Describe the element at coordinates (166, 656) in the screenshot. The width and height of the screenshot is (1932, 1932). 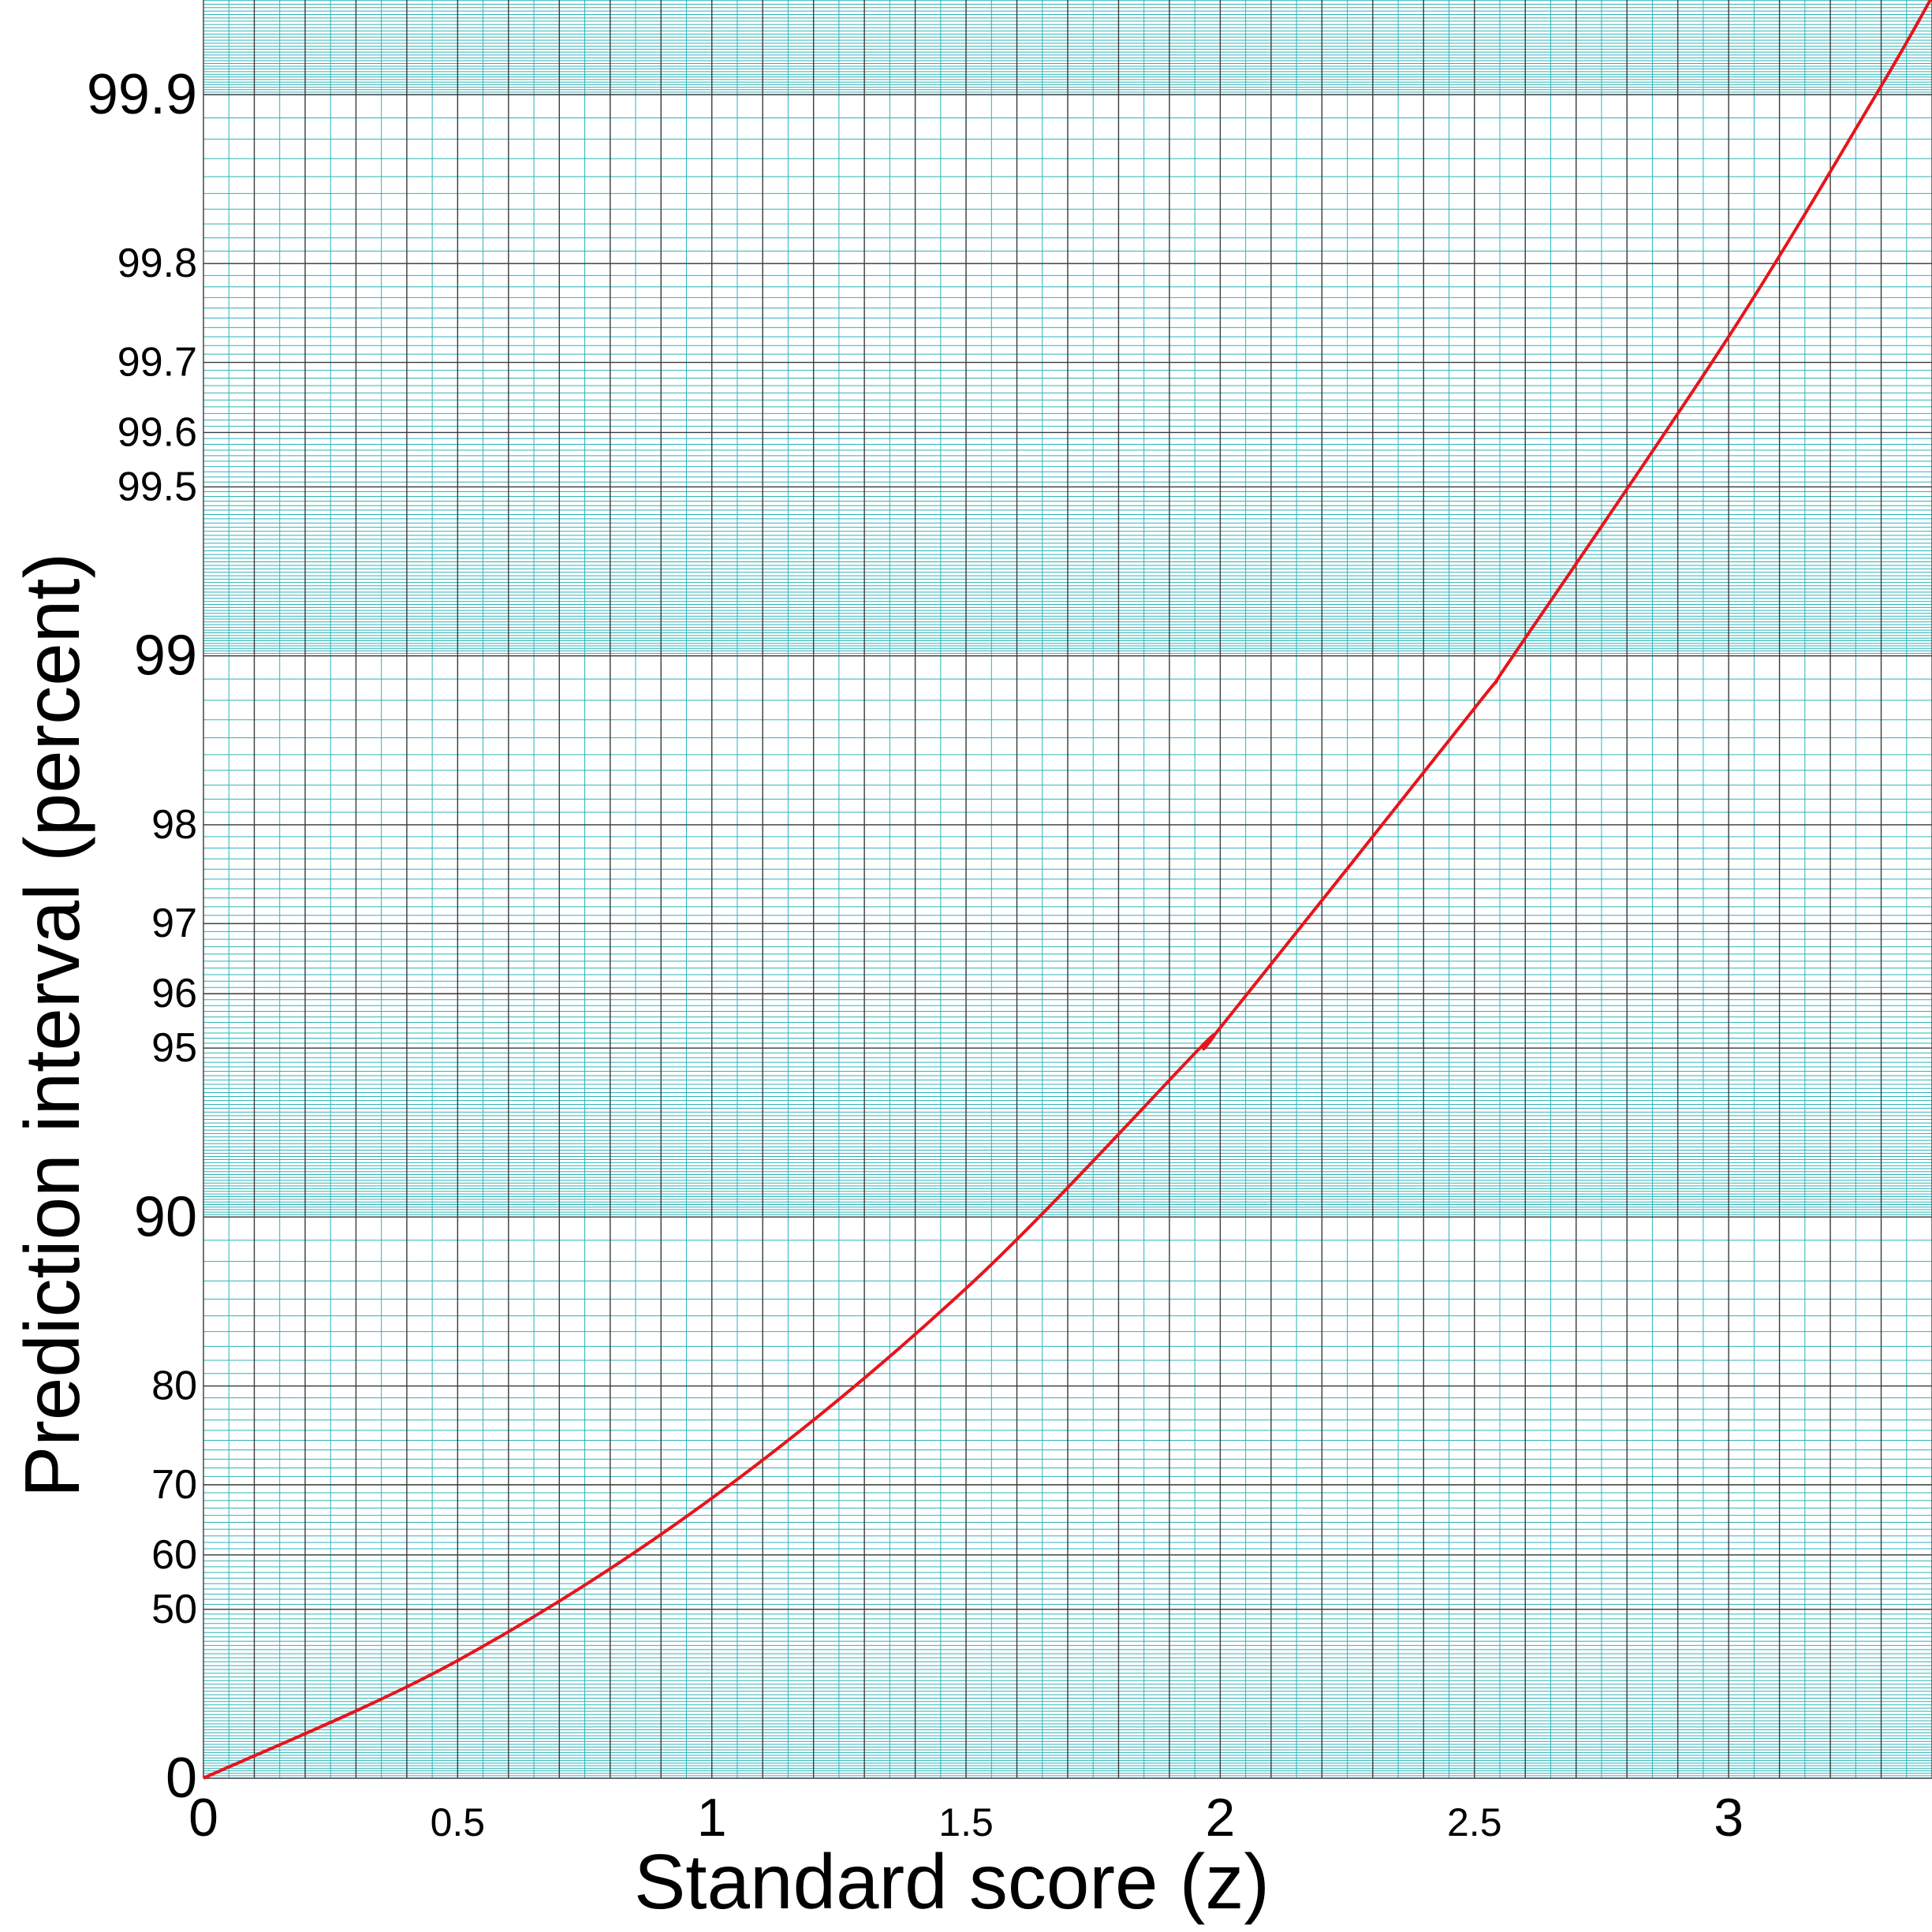
I see `y-tick-label: 99` at that location.